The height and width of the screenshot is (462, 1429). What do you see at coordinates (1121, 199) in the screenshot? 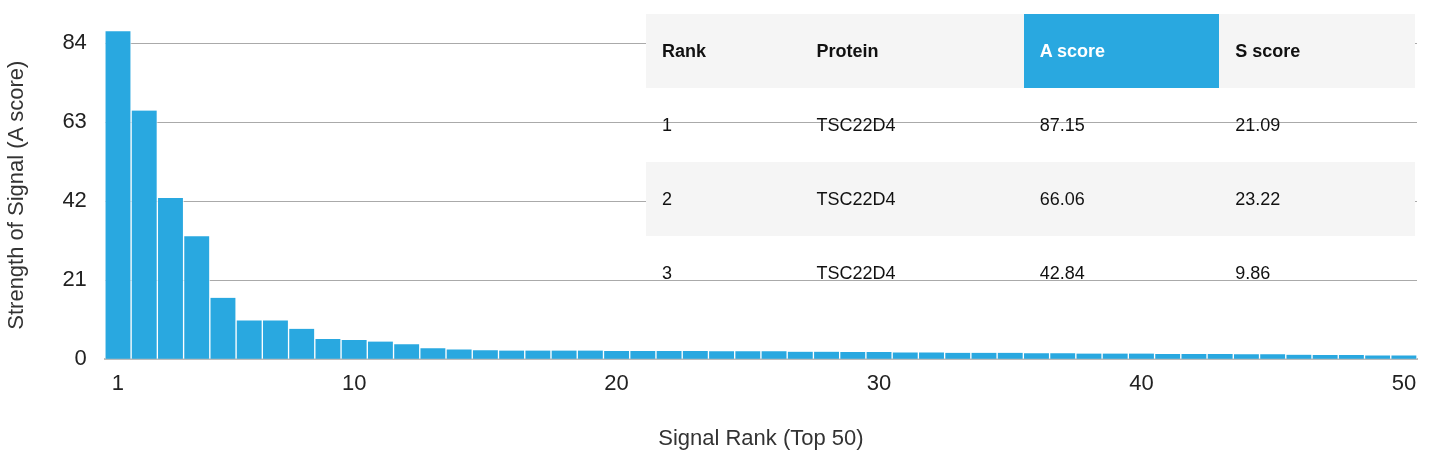
I see `annotation: 66.06` at bounding box center [1121, 199].